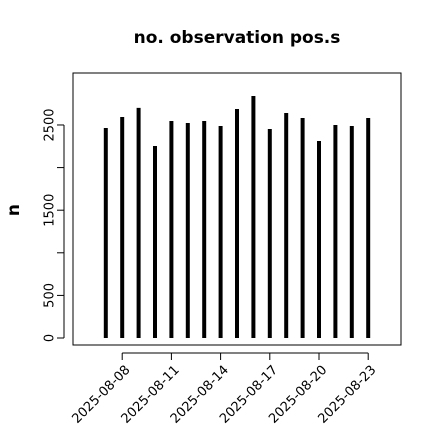 This screenshot has width=440, height=440. I want to click on y-tick-label: 2500, so click(50, 124).